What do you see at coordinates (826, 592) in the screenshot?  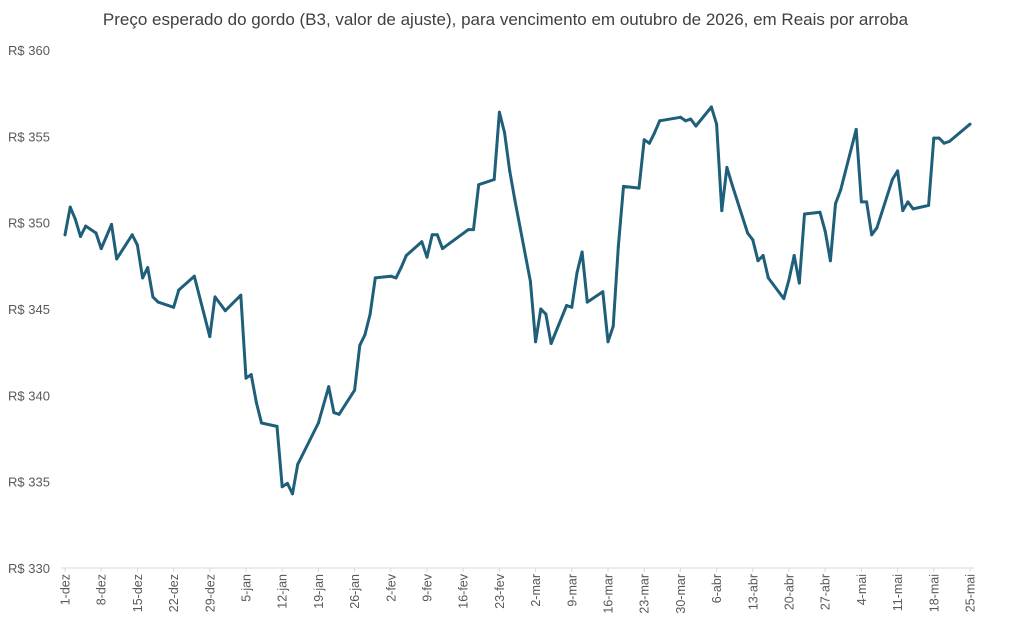 I see `x-tick-label: 27-abr` at bounding box center [826, 592].